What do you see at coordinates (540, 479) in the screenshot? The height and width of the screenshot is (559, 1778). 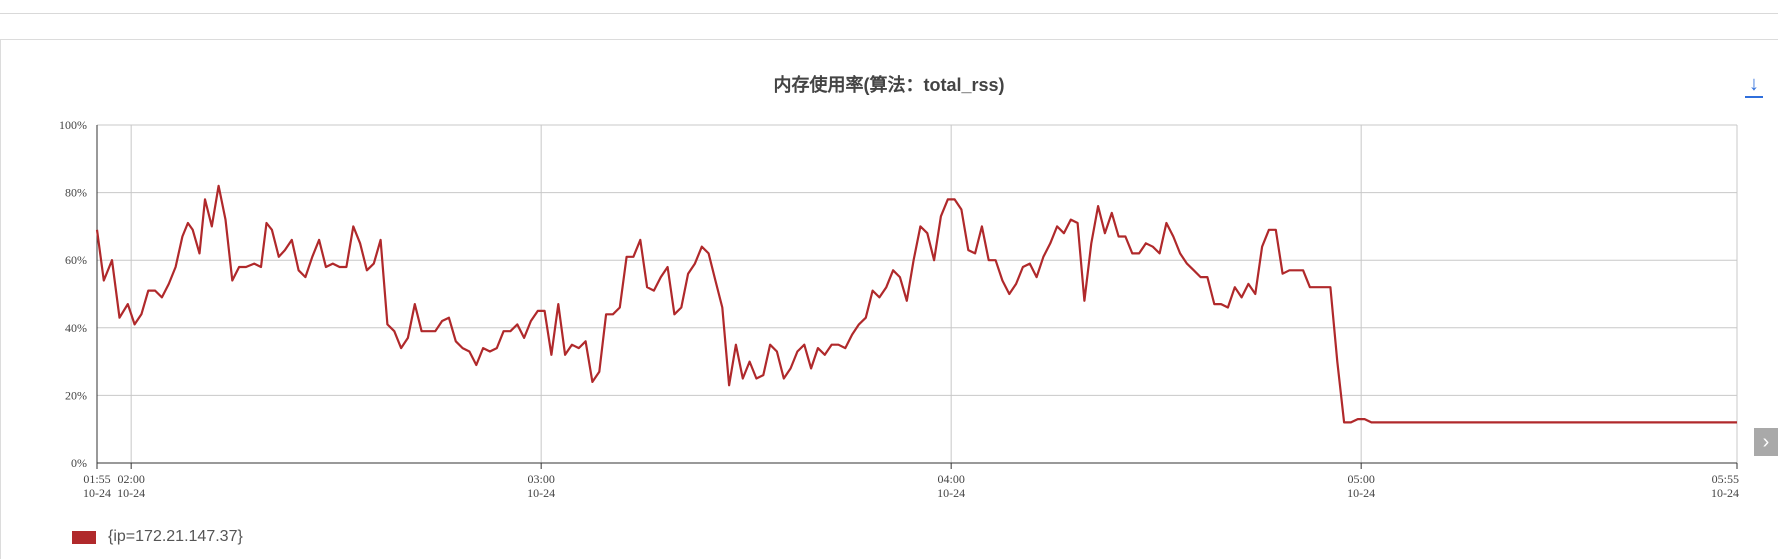 I see `x-tick-time: 03:00` at bounding box center [540, 479].